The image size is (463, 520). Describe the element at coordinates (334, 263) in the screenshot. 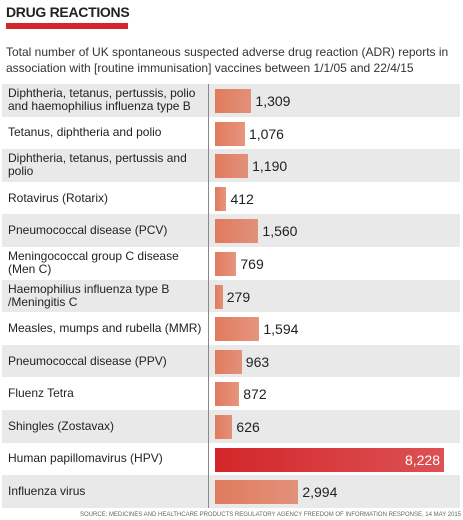

I see `bar-zone: 769` at that location.